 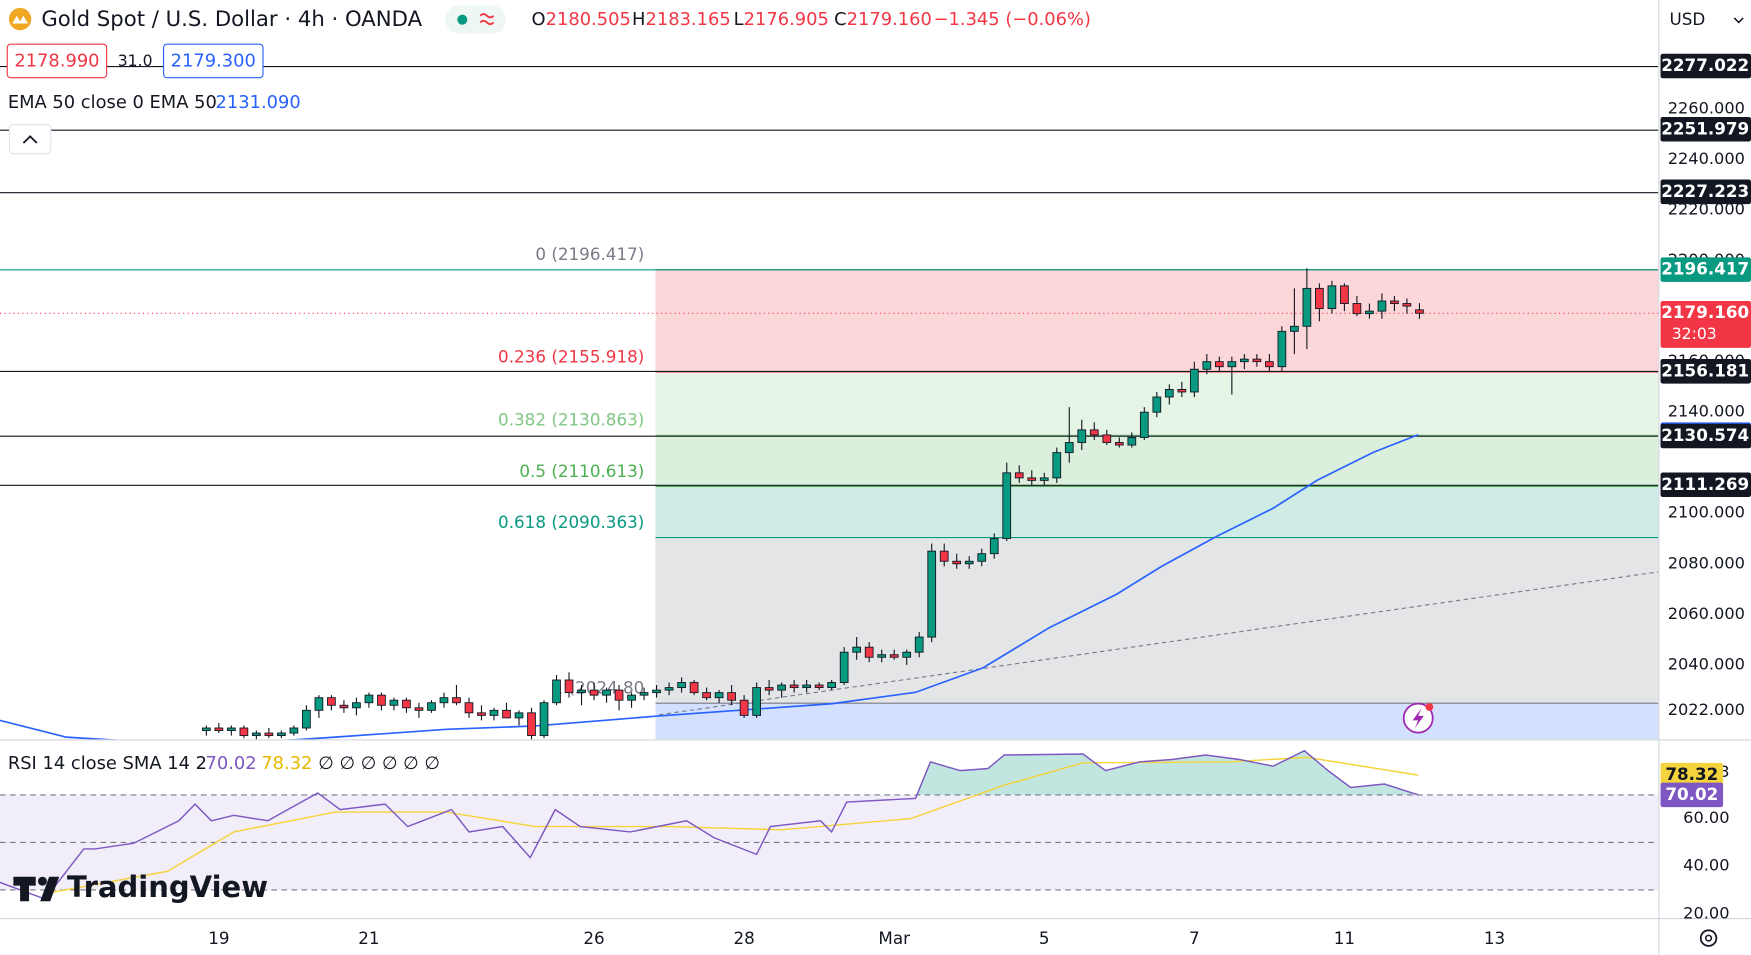 I want to click on chevron-up-icon, so click(x=30, y=139).